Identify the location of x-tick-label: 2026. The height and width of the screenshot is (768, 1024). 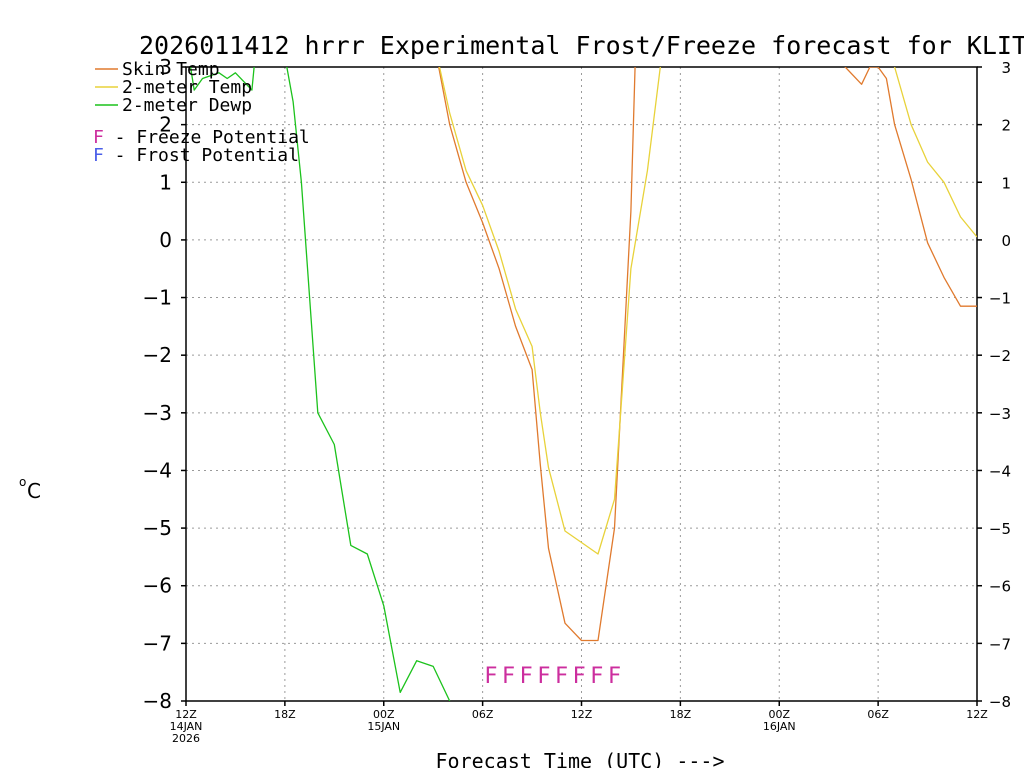
(186, 738).